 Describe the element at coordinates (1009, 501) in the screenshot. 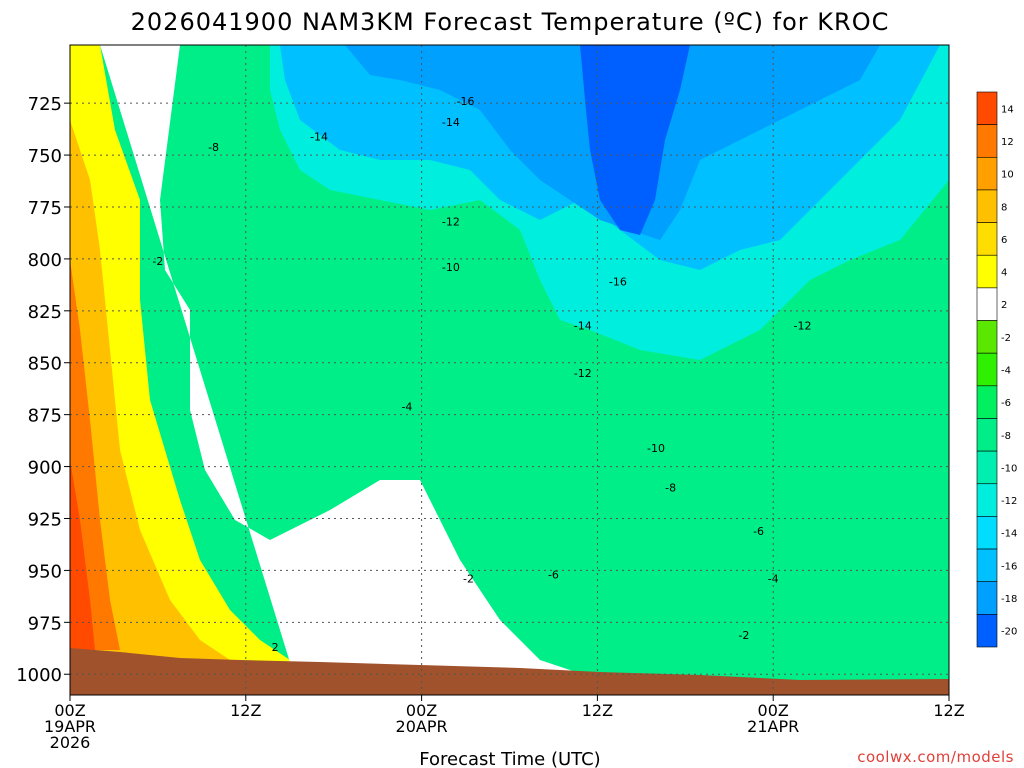

I see `colorbar-label: -12` at that location.